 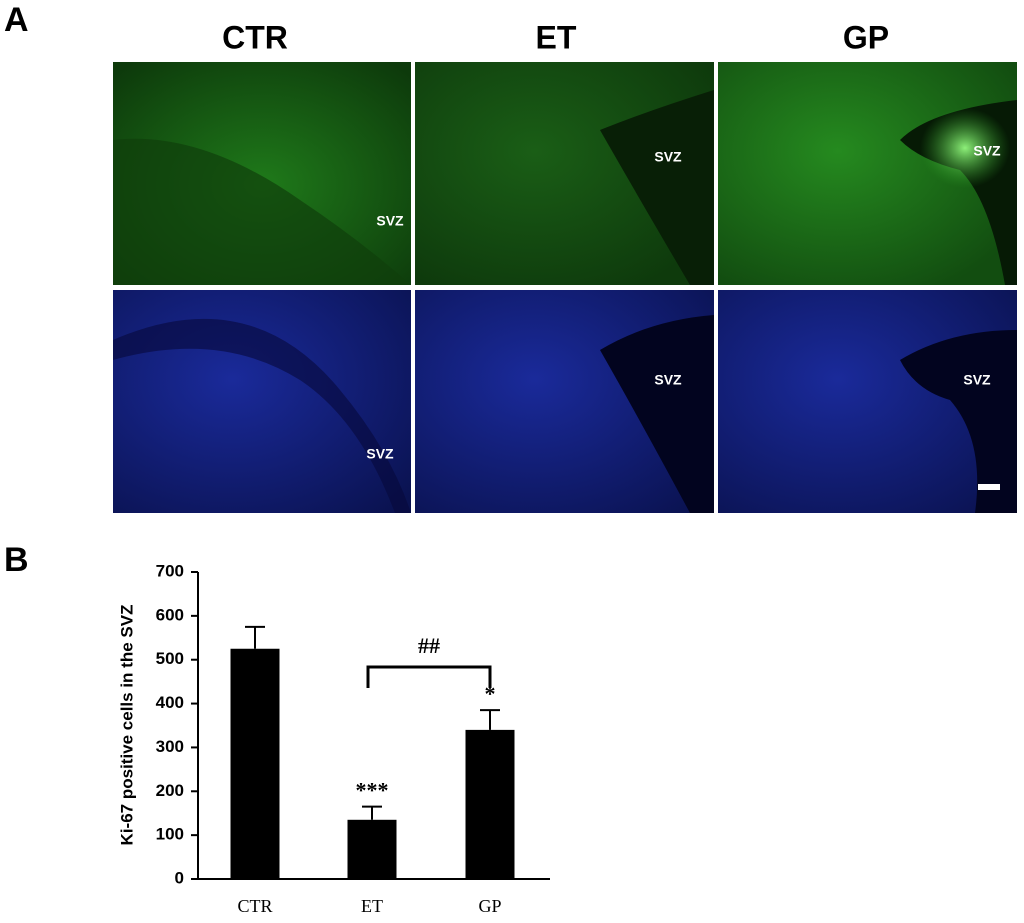 What do you see at coordinates (170, 614) in the screenshot?
I see `y-tick-label: 600` at bounding box center [170, 614].